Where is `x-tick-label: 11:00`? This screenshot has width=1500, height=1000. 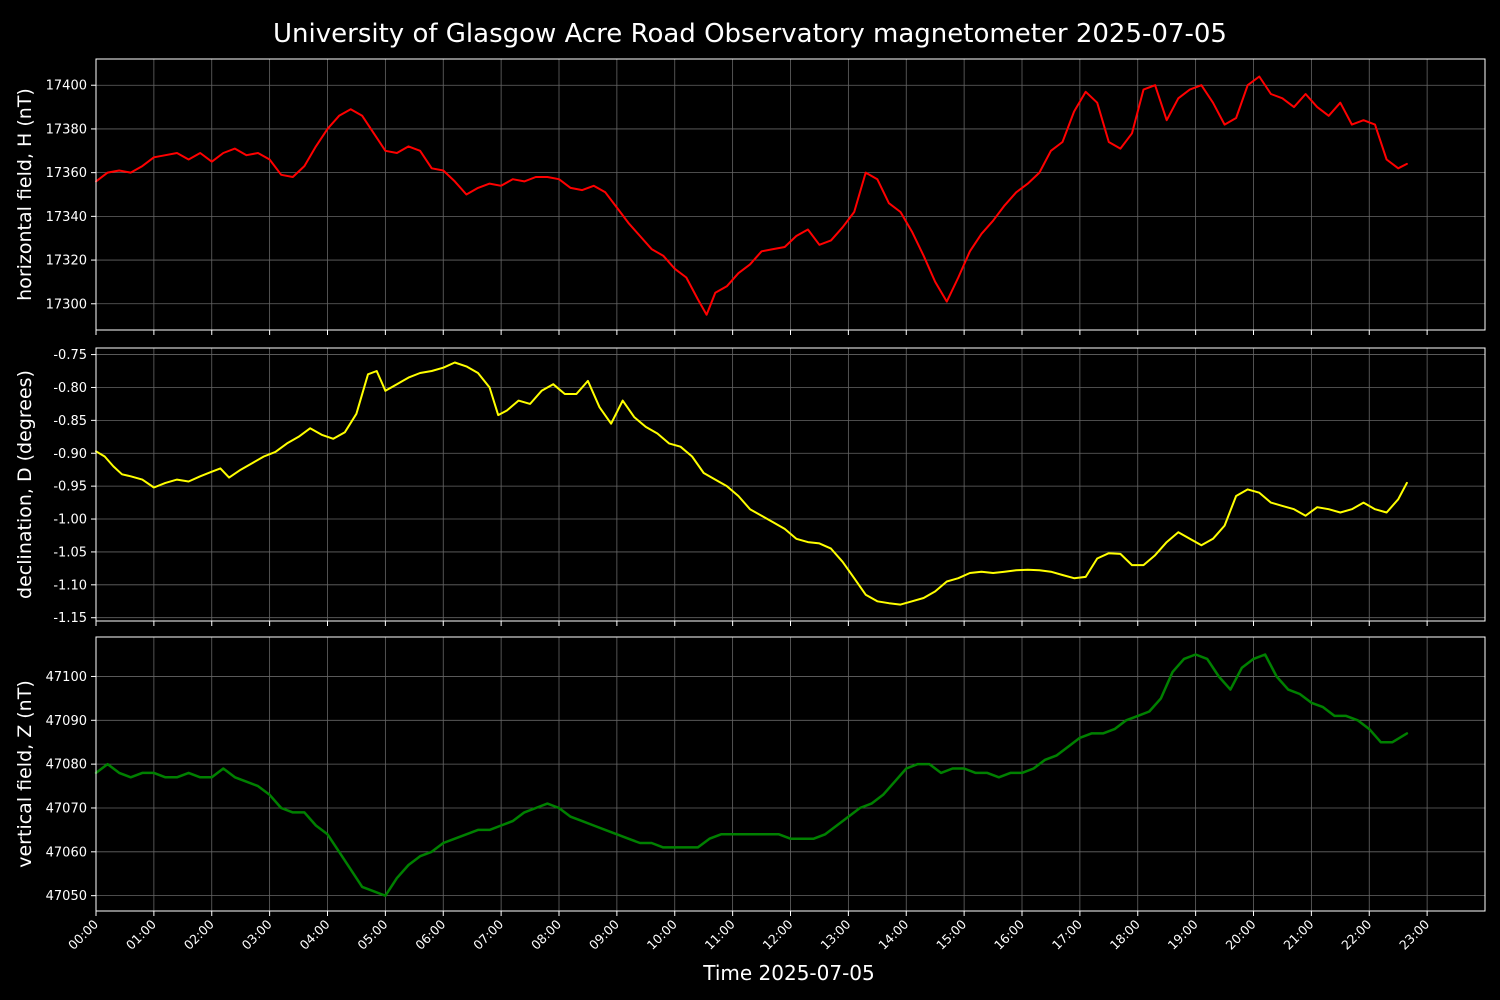
x-tick-label: 11:00 is located at coordinates (720, 934).